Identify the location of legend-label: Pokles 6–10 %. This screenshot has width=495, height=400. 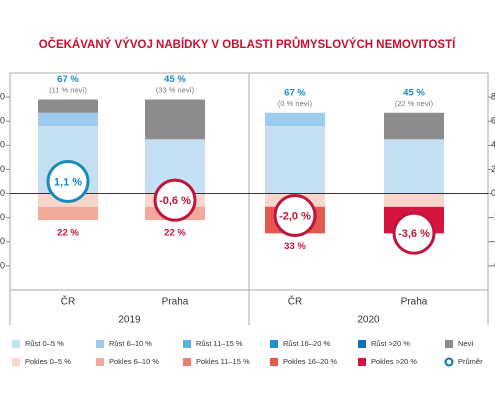
(134, 361).